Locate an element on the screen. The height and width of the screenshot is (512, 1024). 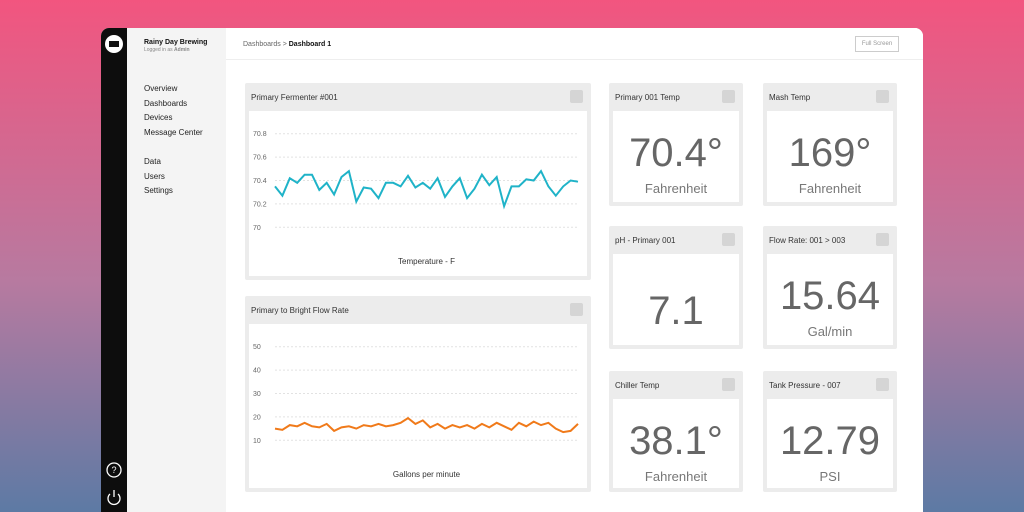
stat-value: 70.4° is located at coordinates (676, 153).